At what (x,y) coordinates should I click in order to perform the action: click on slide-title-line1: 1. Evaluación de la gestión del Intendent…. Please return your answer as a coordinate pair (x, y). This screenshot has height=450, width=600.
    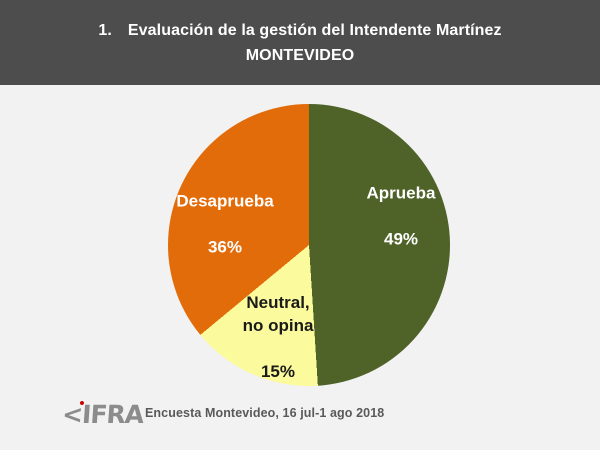
    Looking at the image, I should click on (300, 30).